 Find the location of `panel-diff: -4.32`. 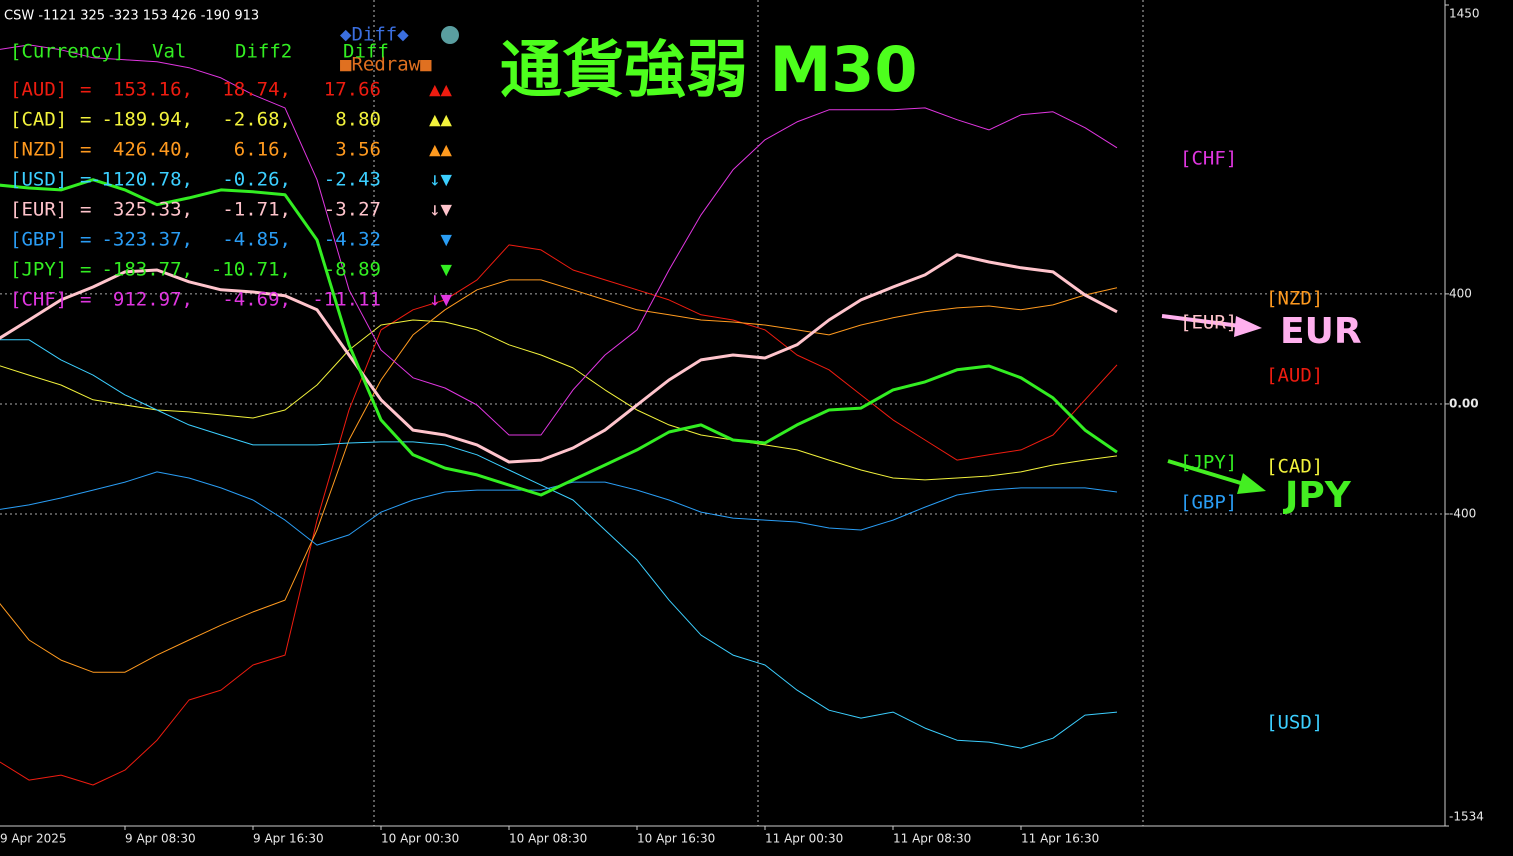

panel-diff: -4.32 is located at coordinates (352, 240).